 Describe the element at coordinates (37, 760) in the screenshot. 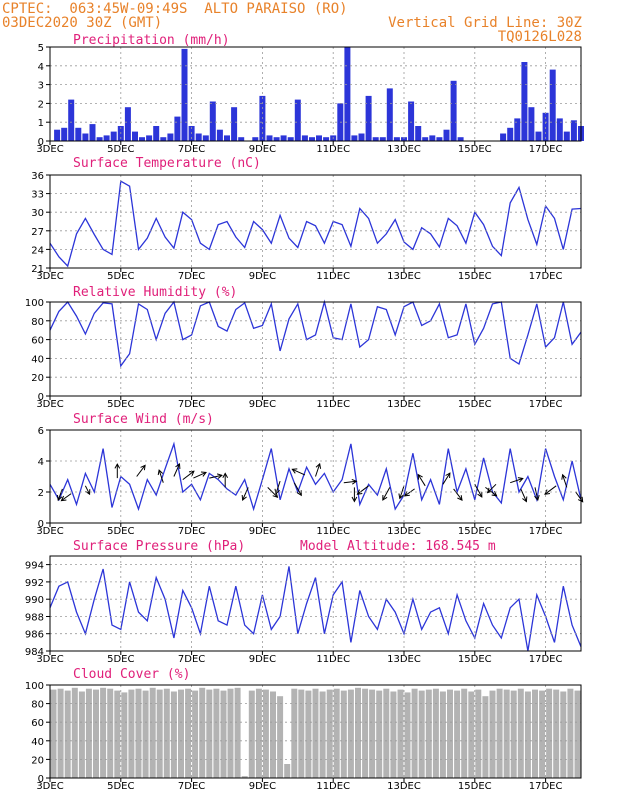

I see `y-tick-label: 20` at that location.